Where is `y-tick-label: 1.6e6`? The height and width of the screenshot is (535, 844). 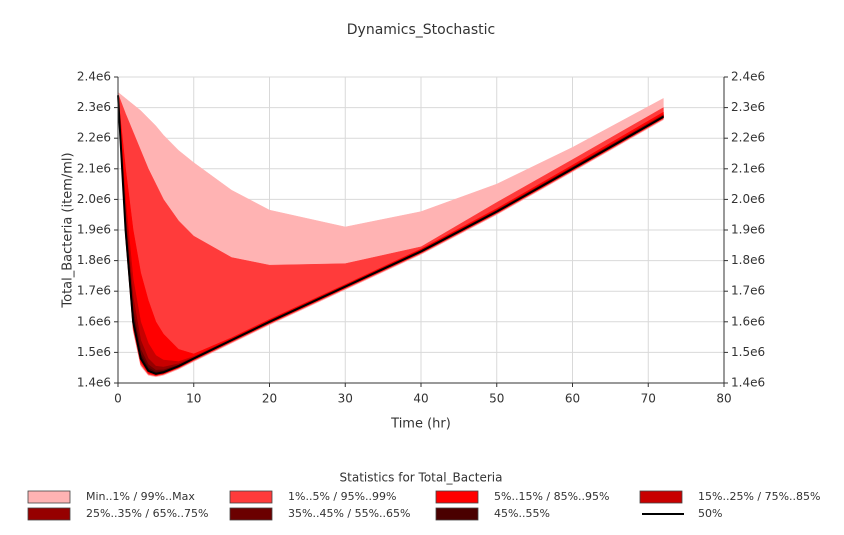
y-tick-label: 1.6e6 is located at coordinates (94, 321).